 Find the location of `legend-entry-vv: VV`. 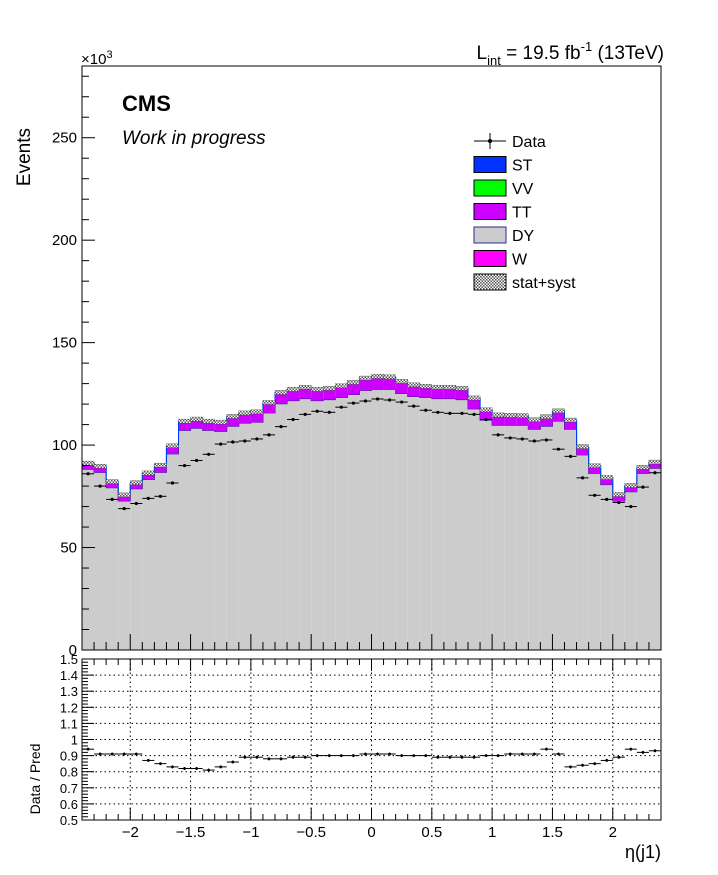

legend-entry-vv: VV is located at coordinates (503, 188).